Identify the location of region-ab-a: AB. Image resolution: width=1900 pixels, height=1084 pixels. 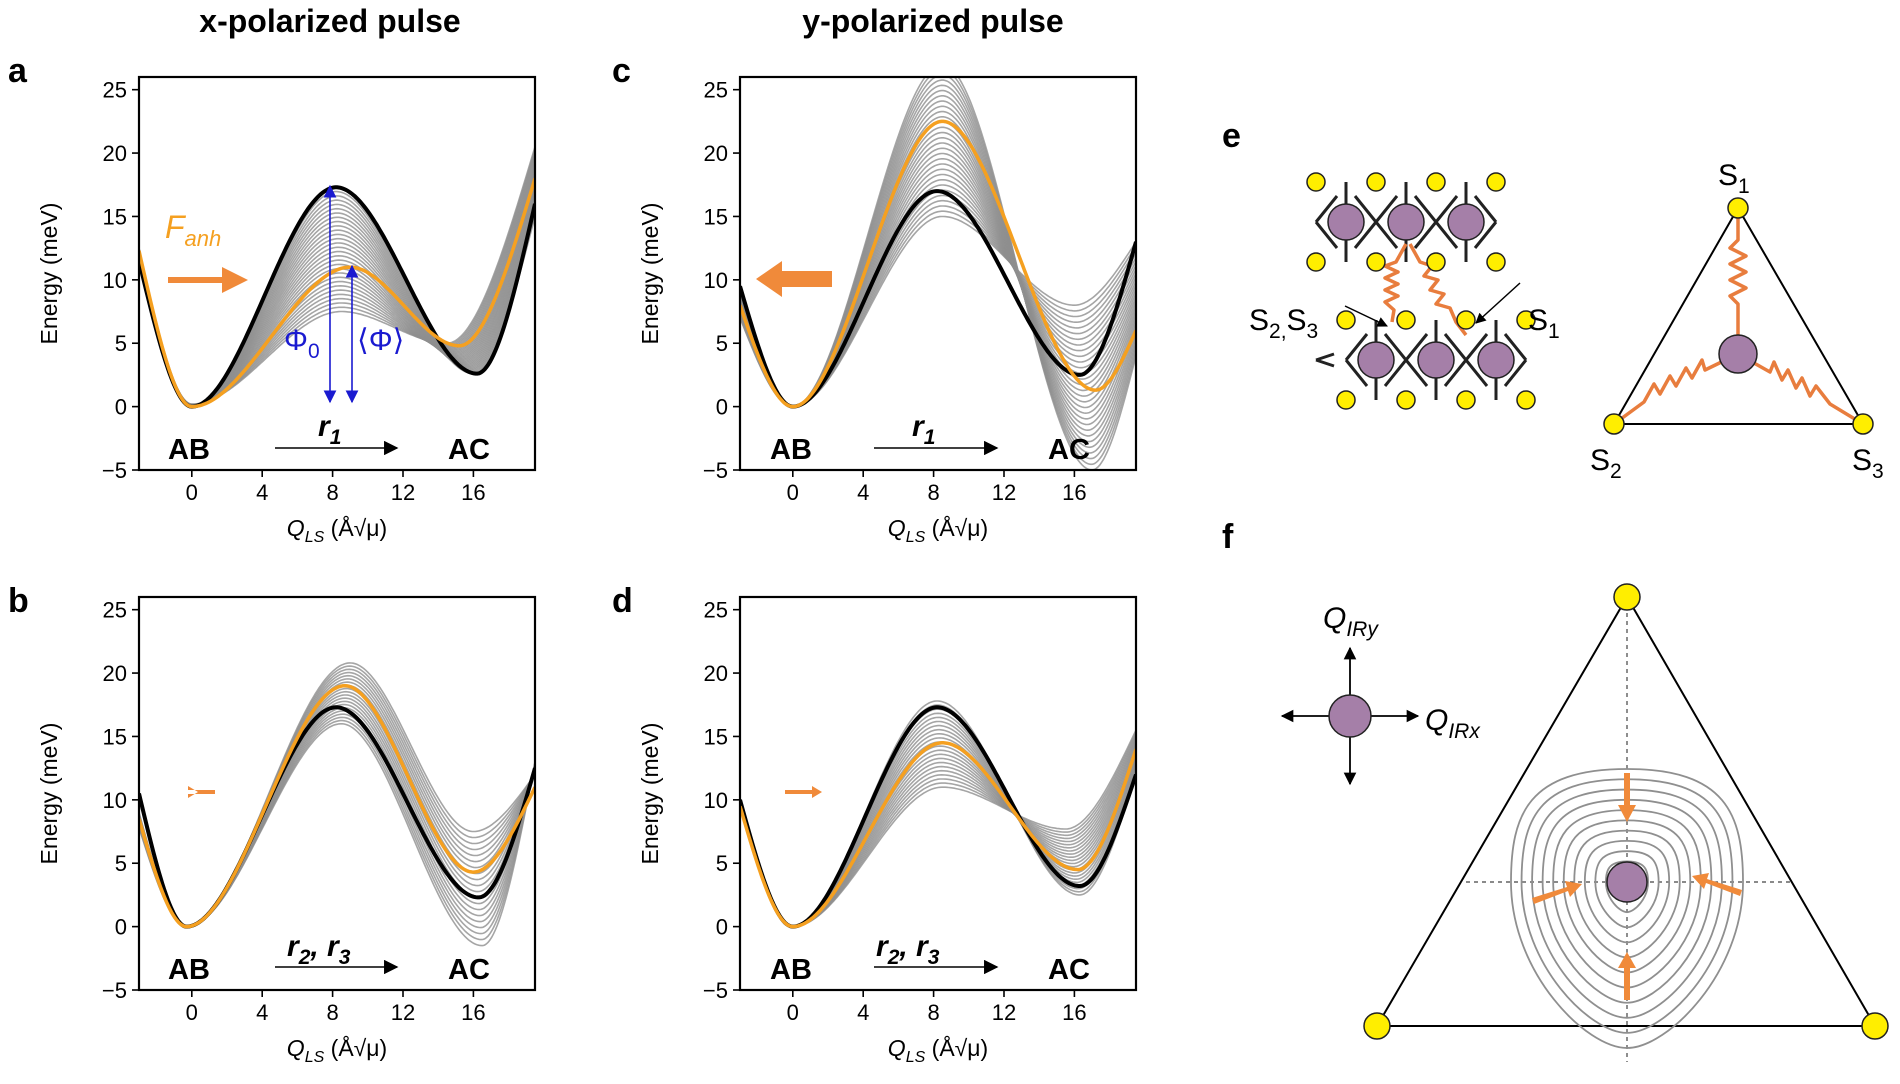
(189, 450).